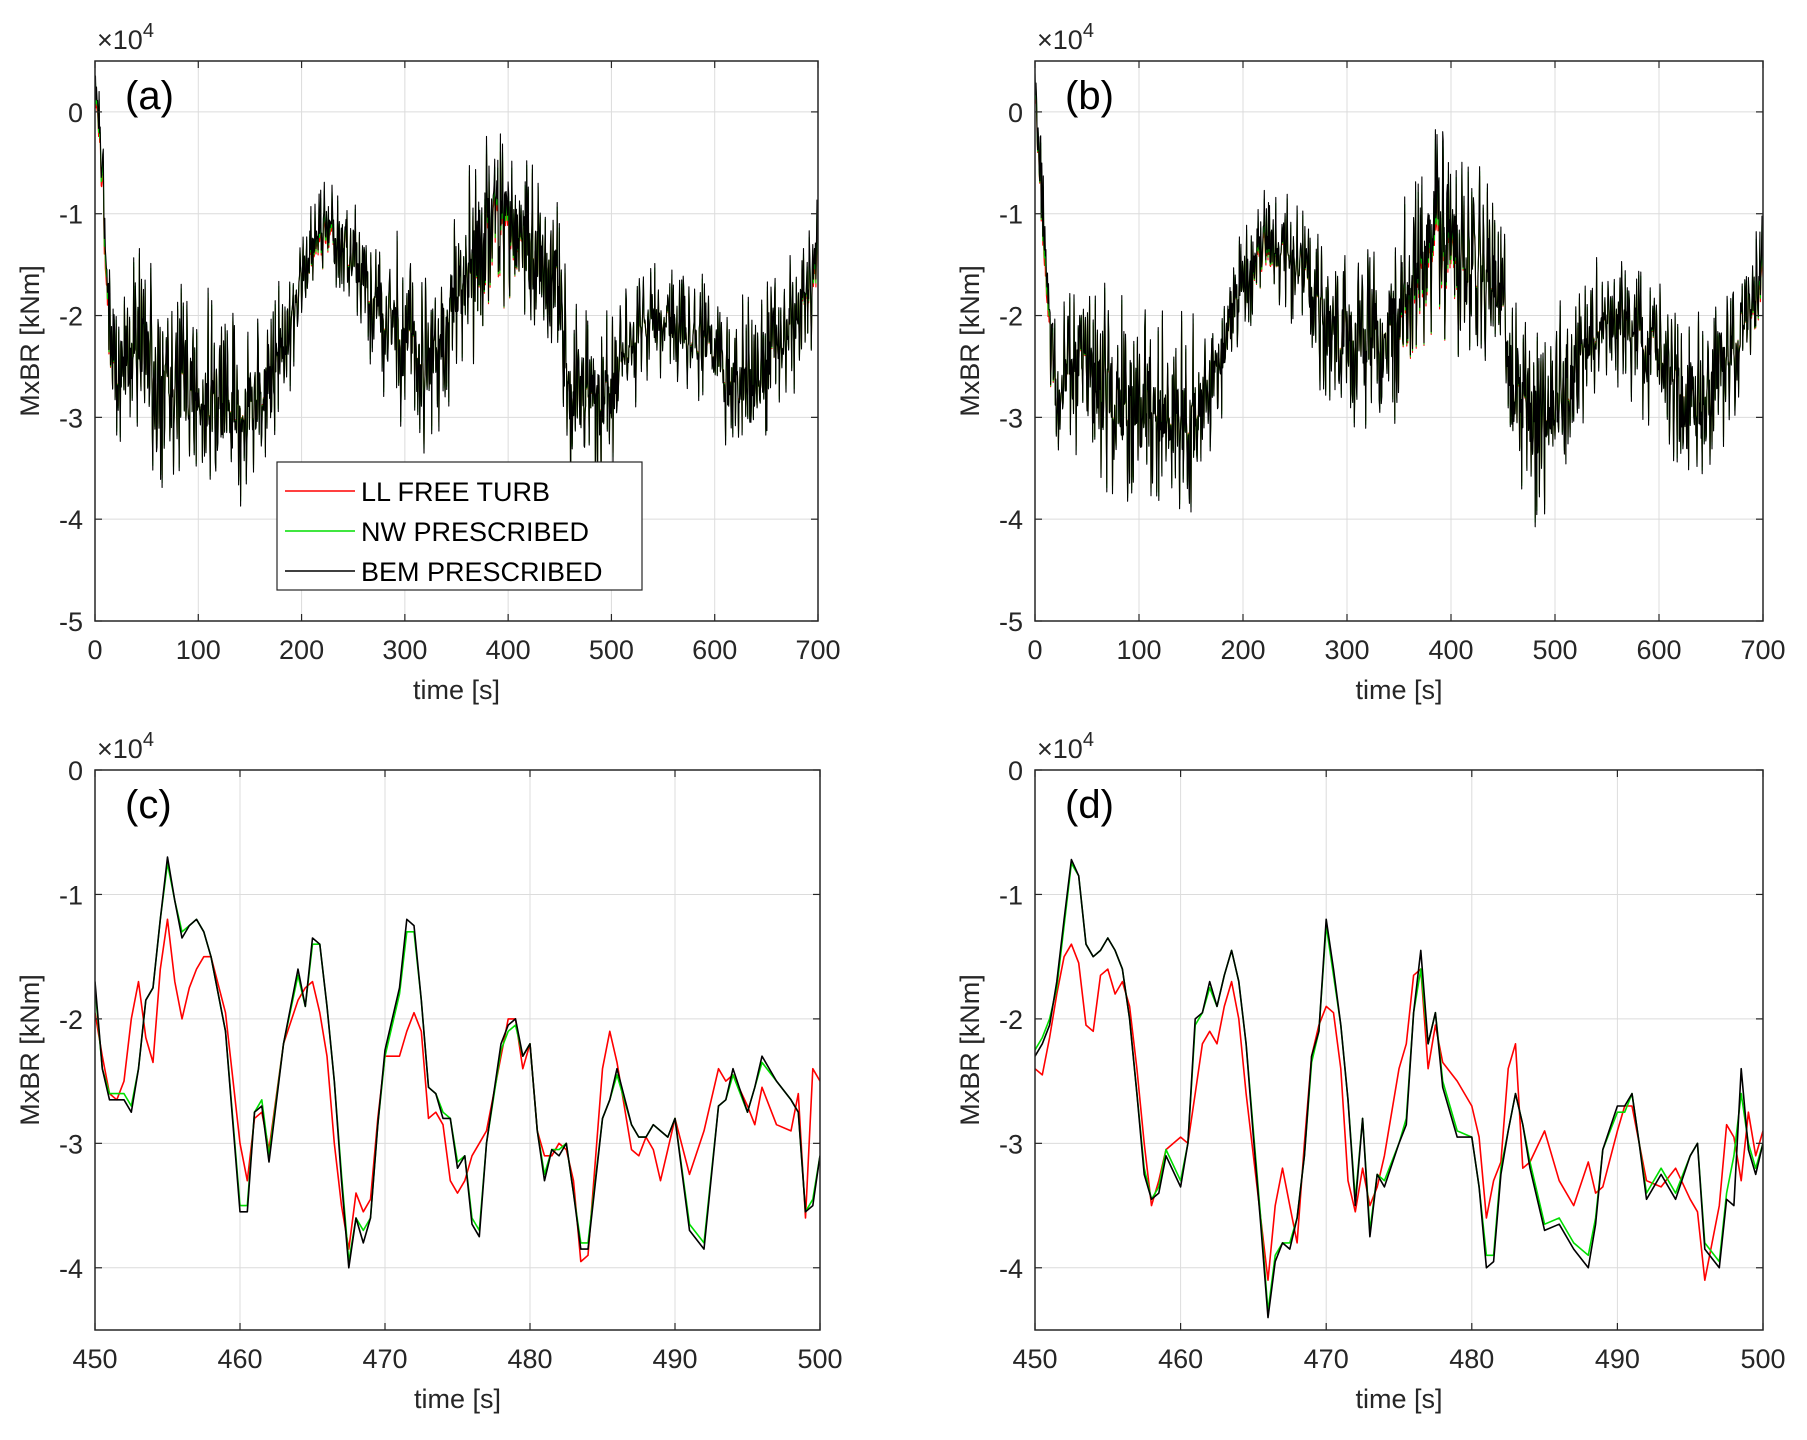 This screenshot has width=1807, height=1440. I want to click on legend: LL FREE TURB NW PRESCRIBED BEM PRESCRIBED, so click(459, 526).